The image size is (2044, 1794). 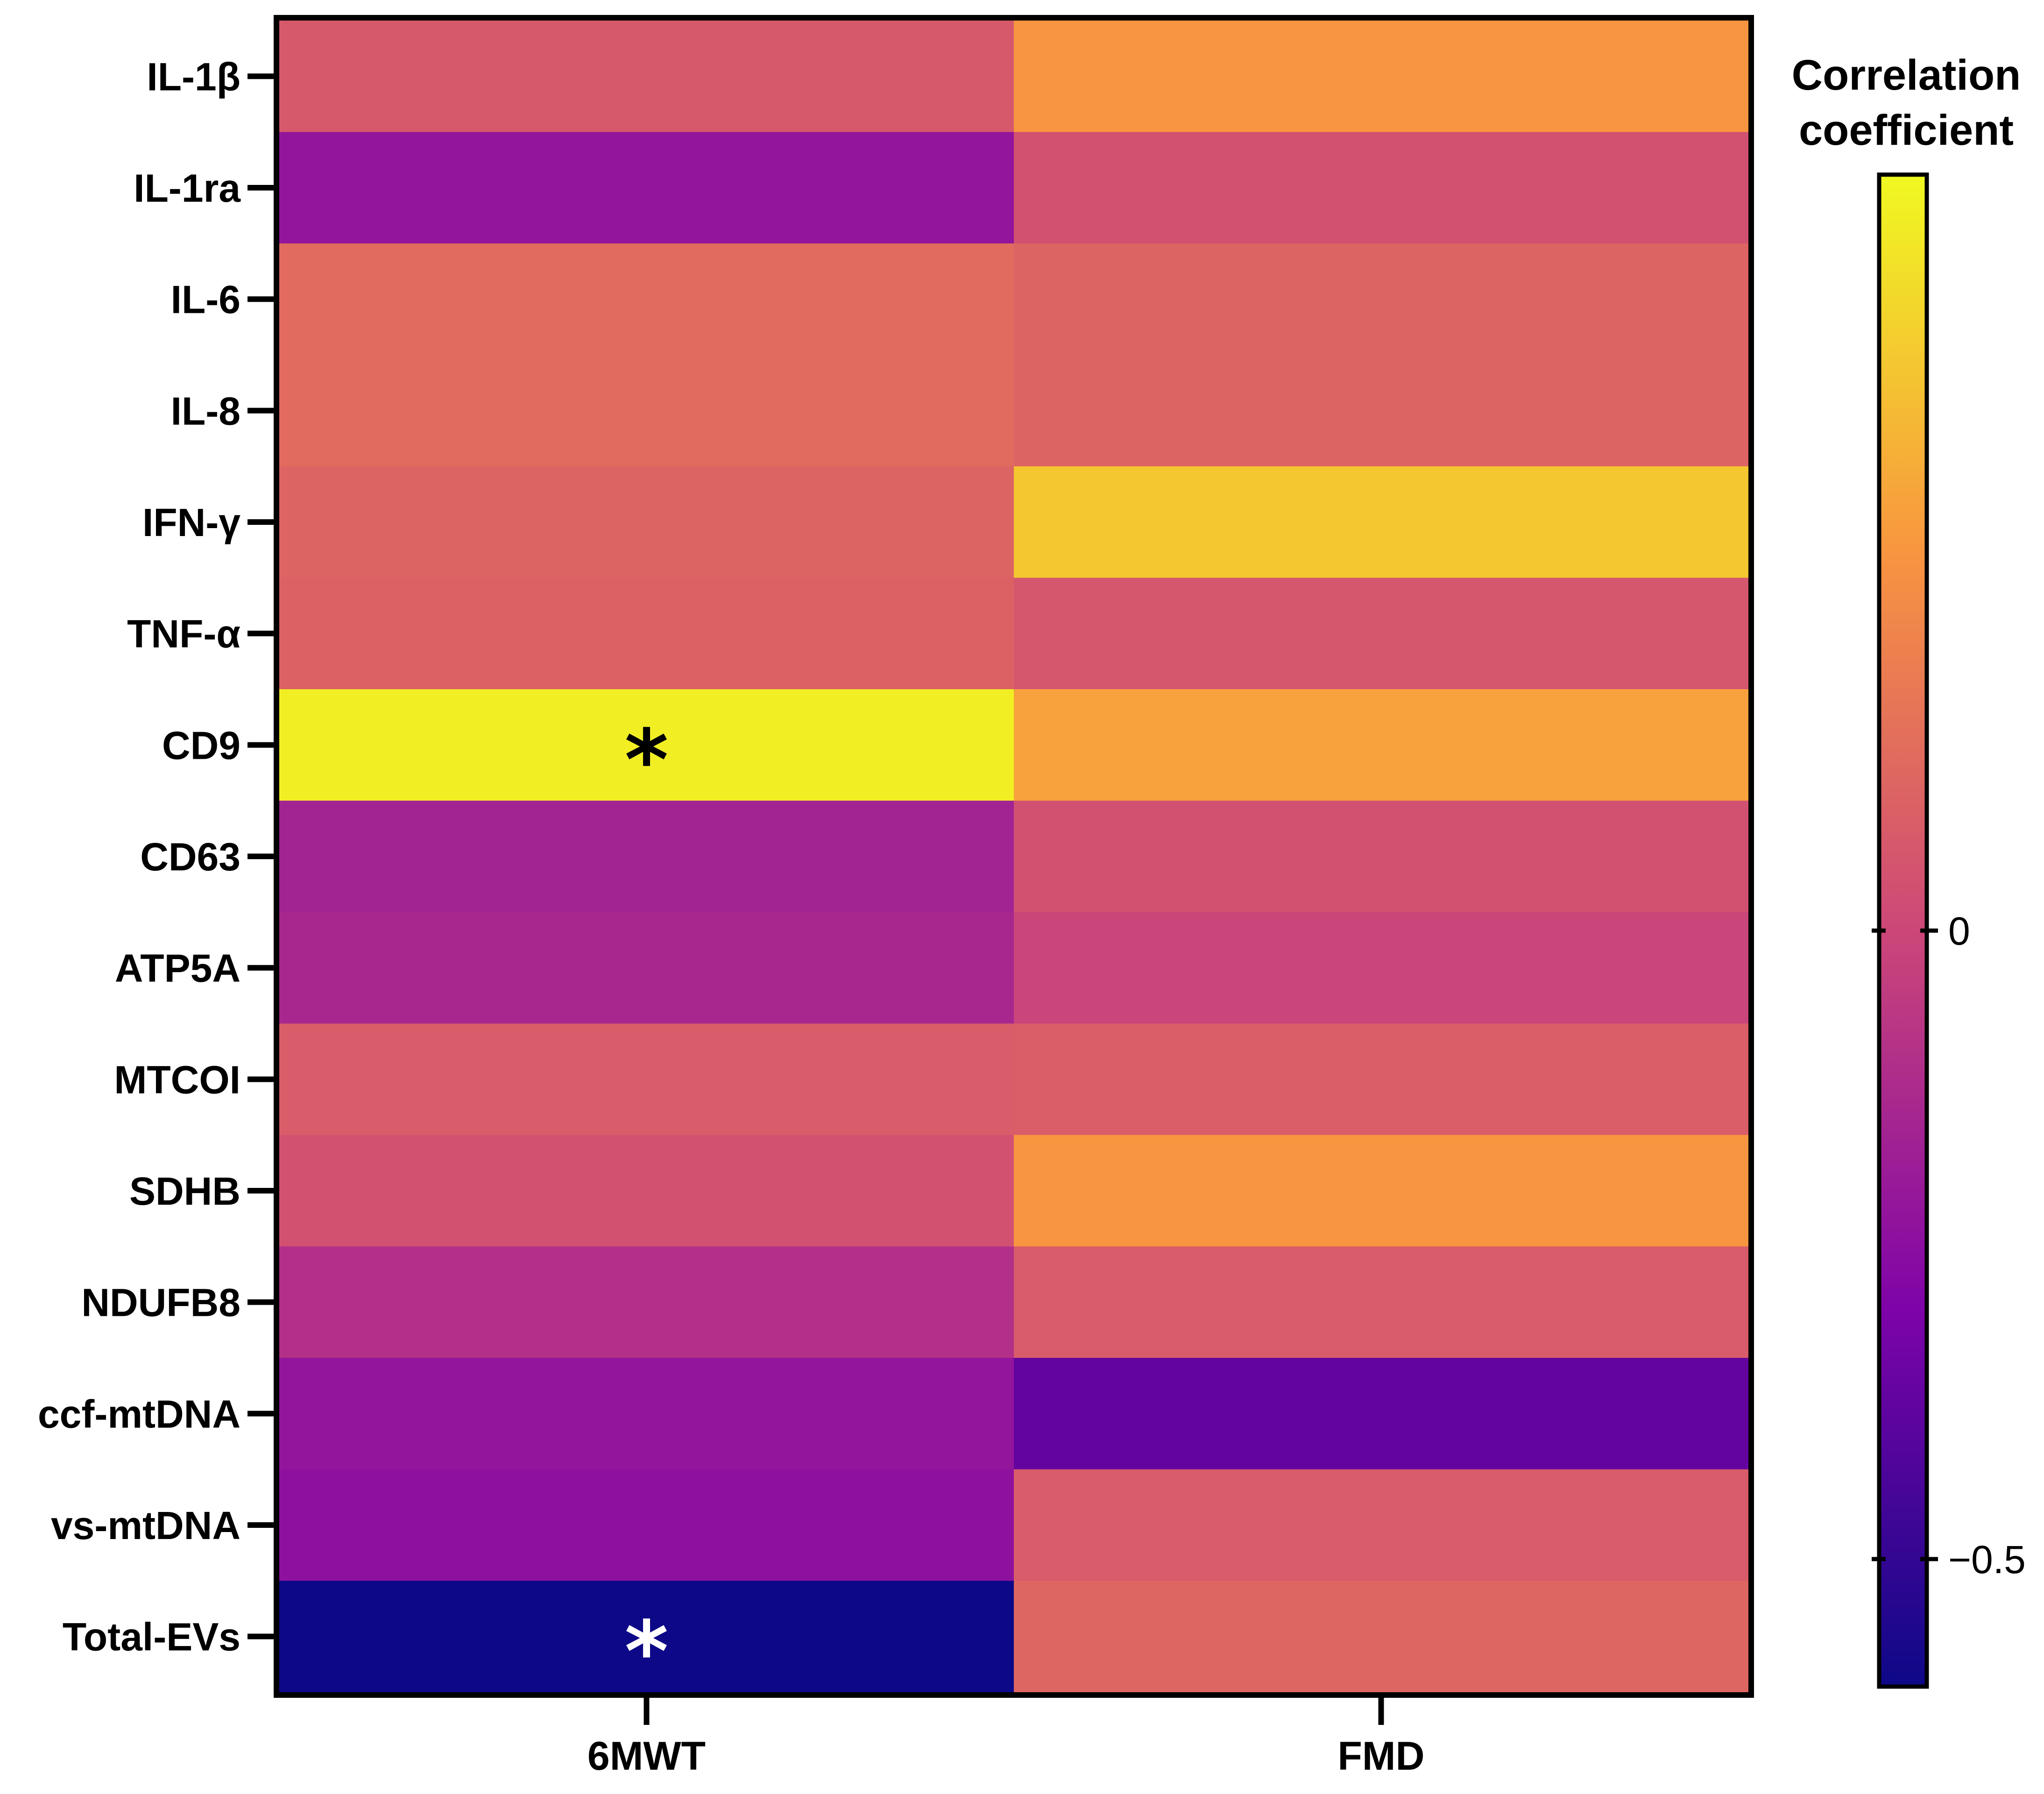 I want to click on cell-total-evs-fmd, so click(x=1381, y=1637).